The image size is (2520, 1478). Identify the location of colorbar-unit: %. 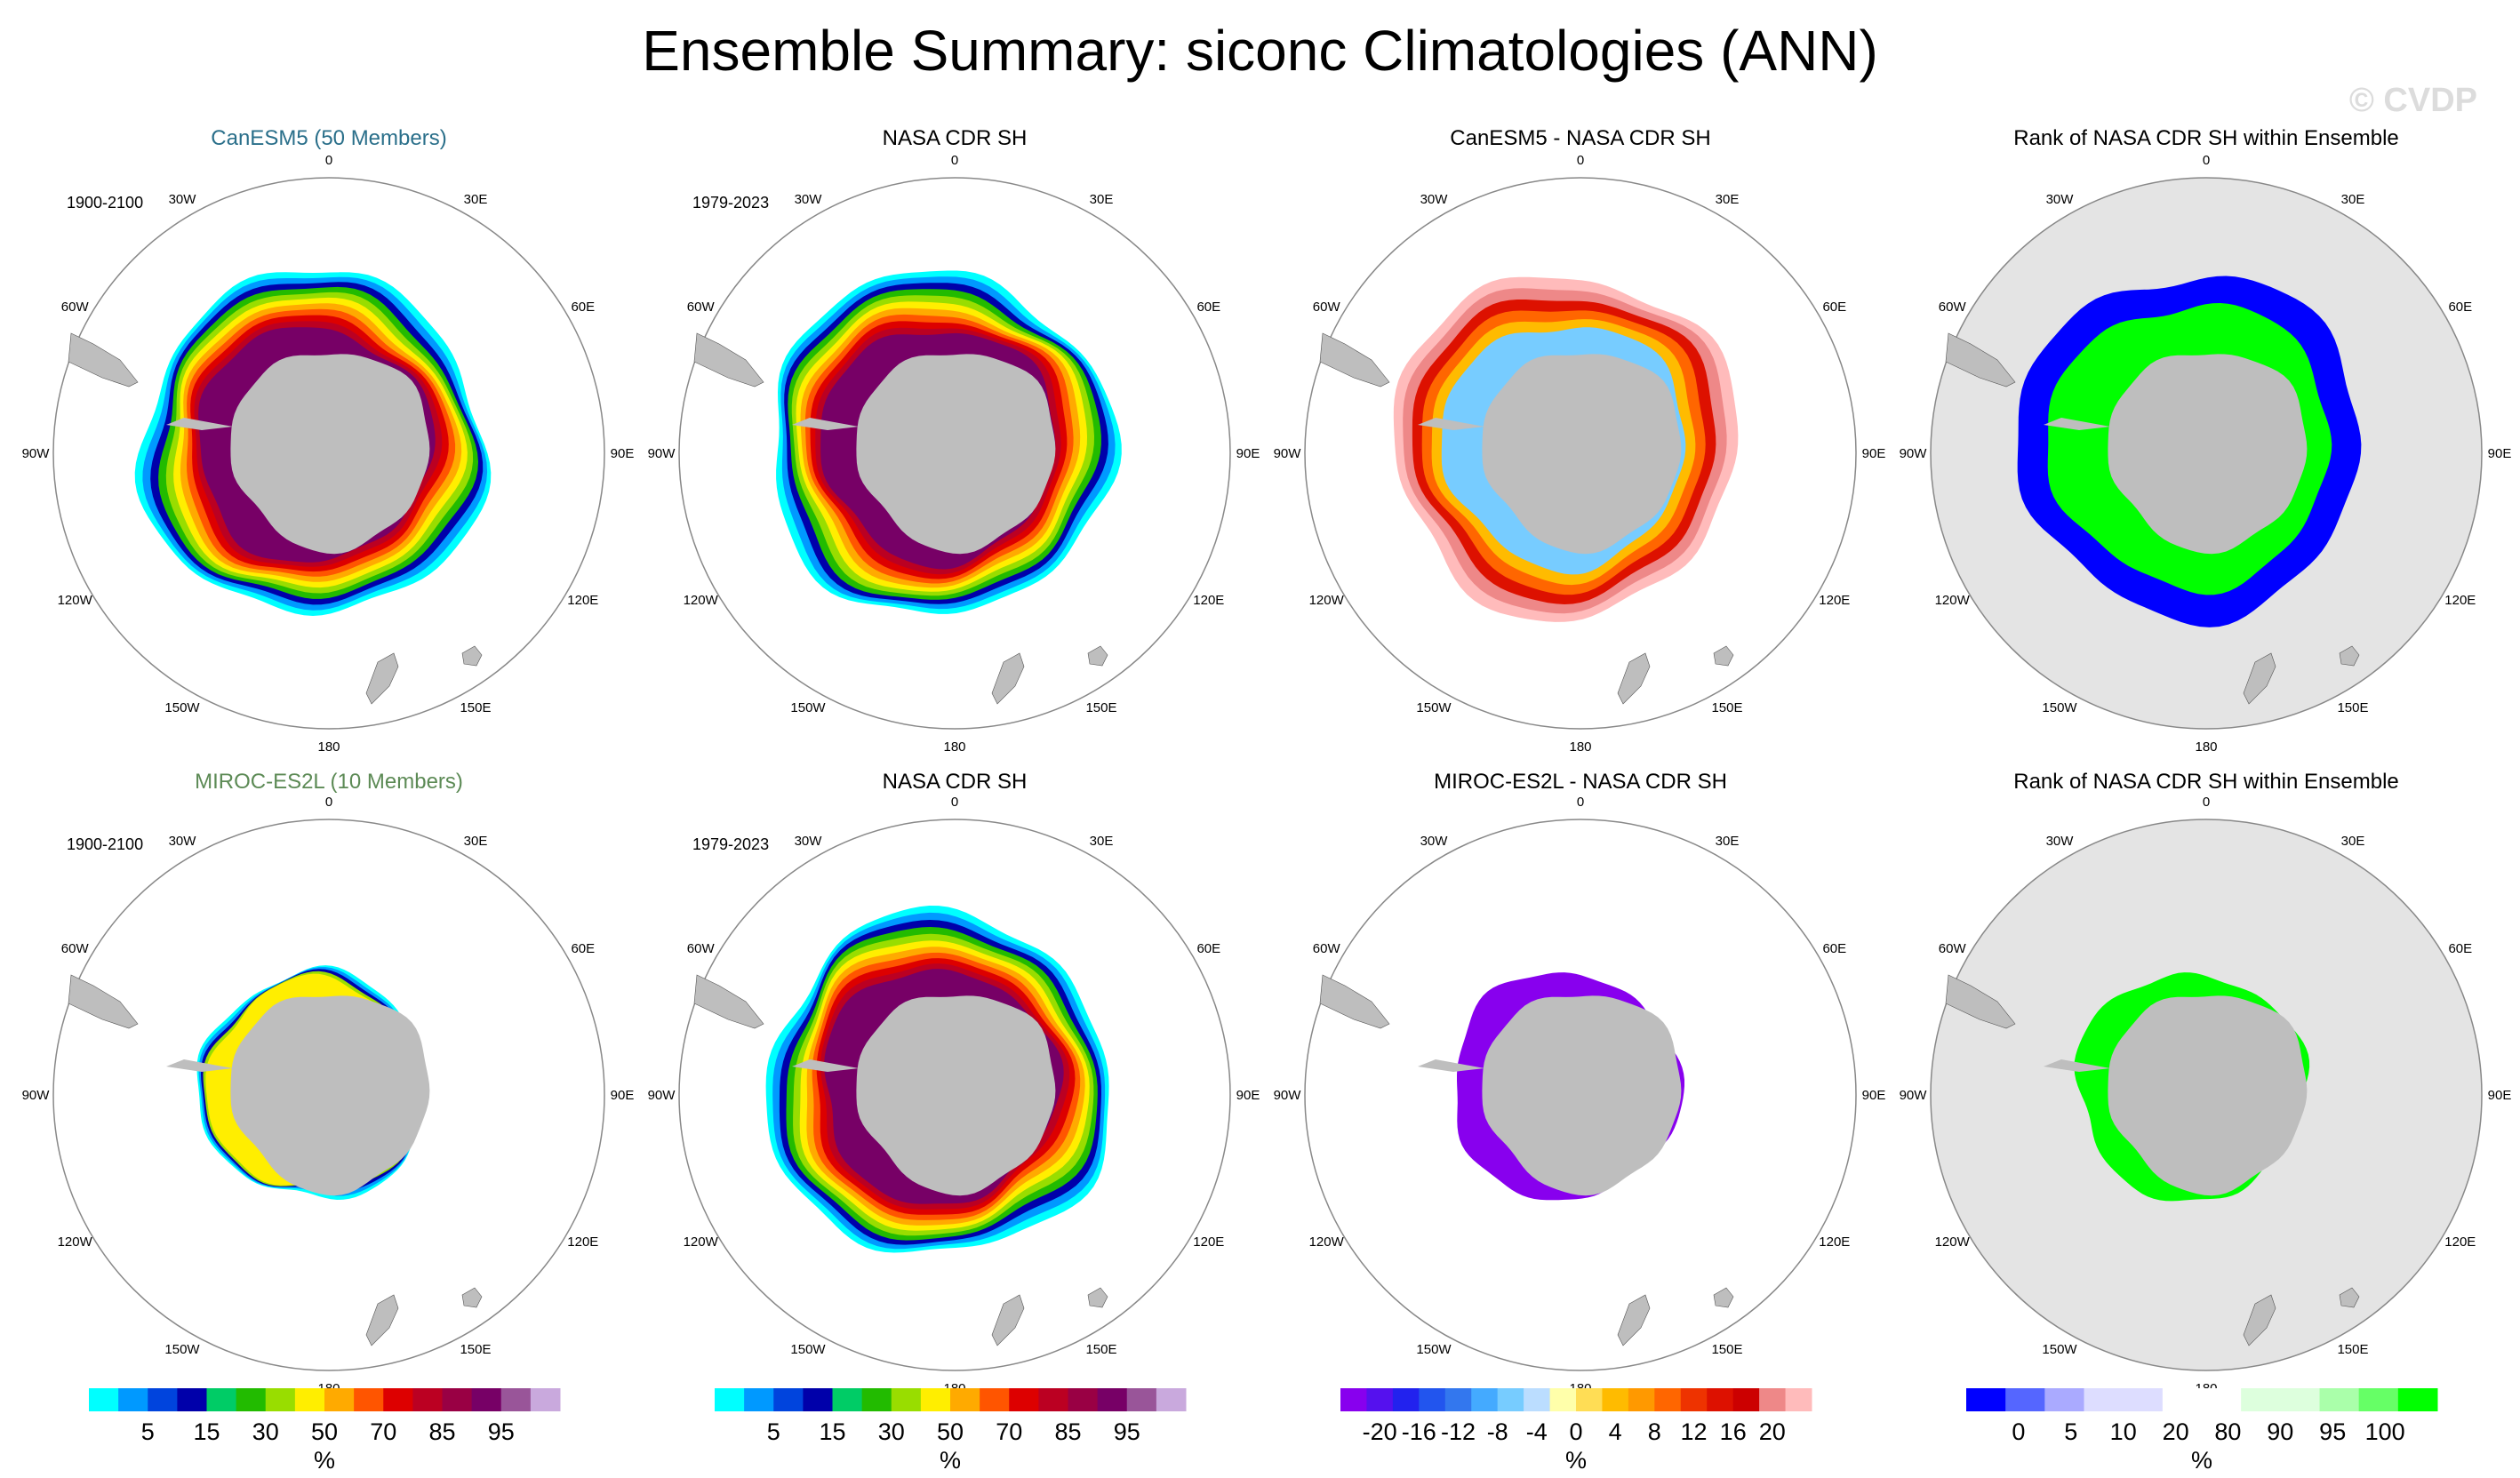
(1576, 1460).